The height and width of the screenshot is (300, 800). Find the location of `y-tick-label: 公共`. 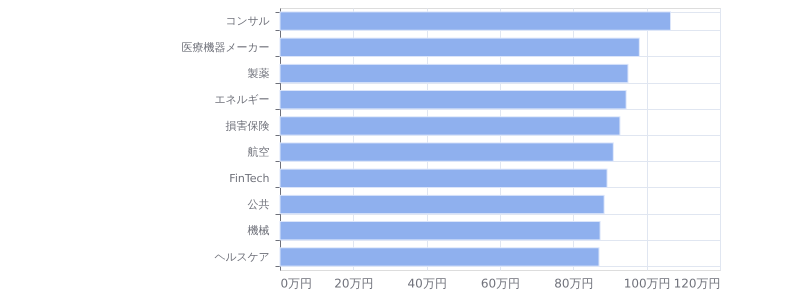

y-tick-label: 公共 is located at coordinates (259, 204).